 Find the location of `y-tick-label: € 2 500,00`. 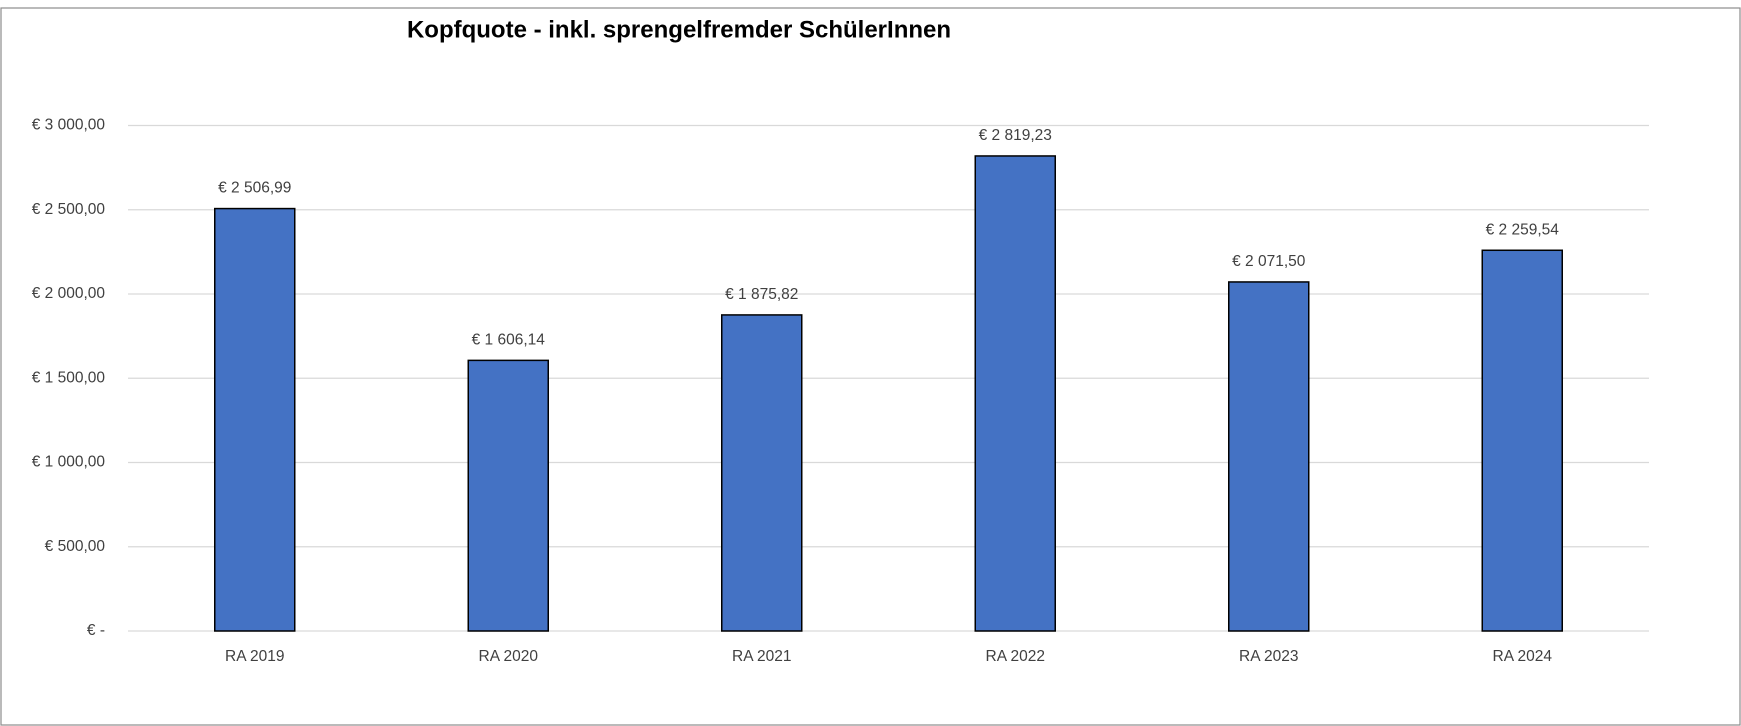

y-tick-label: € 2 500,00 is located at coordinates (69, 209).